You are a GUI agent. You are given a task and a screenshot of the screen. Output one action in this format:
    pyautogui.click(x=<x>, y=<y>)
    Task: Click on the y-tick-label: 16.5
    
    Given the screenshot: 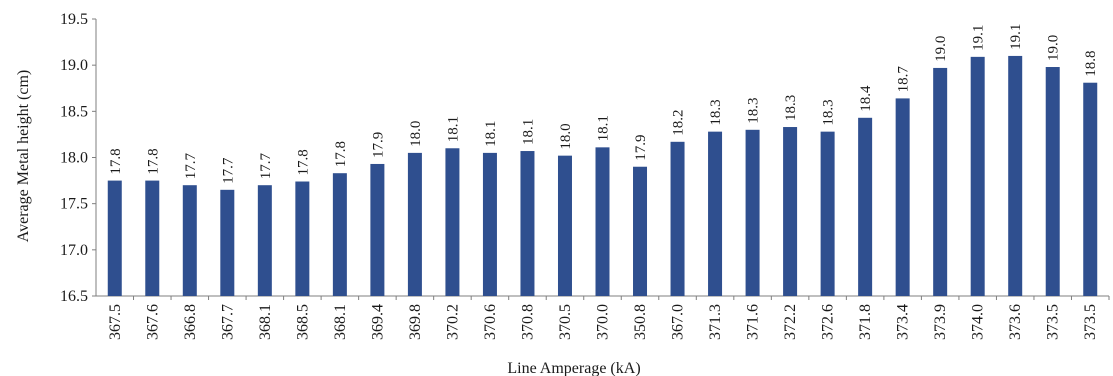 What is the action you would take?
    pyautogui.click(x=74, y=296)
    